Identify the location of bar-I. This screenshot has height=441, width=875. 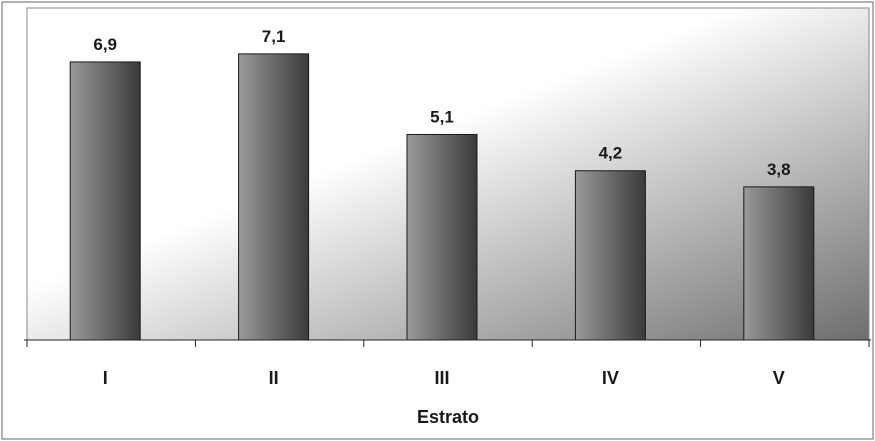
(105, 201).